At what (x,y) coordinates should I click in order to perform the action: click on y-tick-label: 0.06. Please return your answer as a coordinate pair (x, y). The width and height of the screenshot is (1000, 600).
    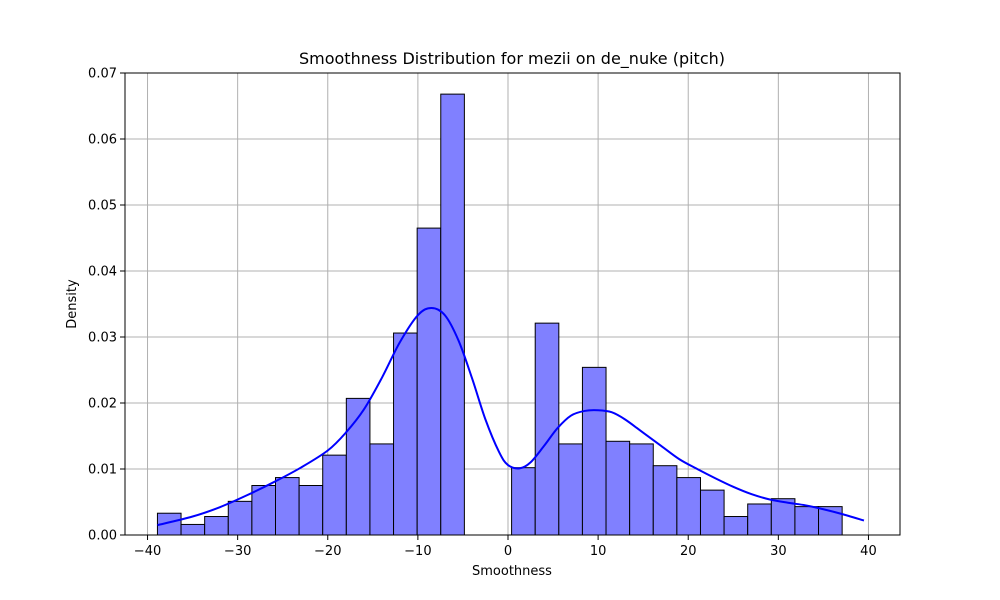
    Looking at the image, I should click on (102, 140).